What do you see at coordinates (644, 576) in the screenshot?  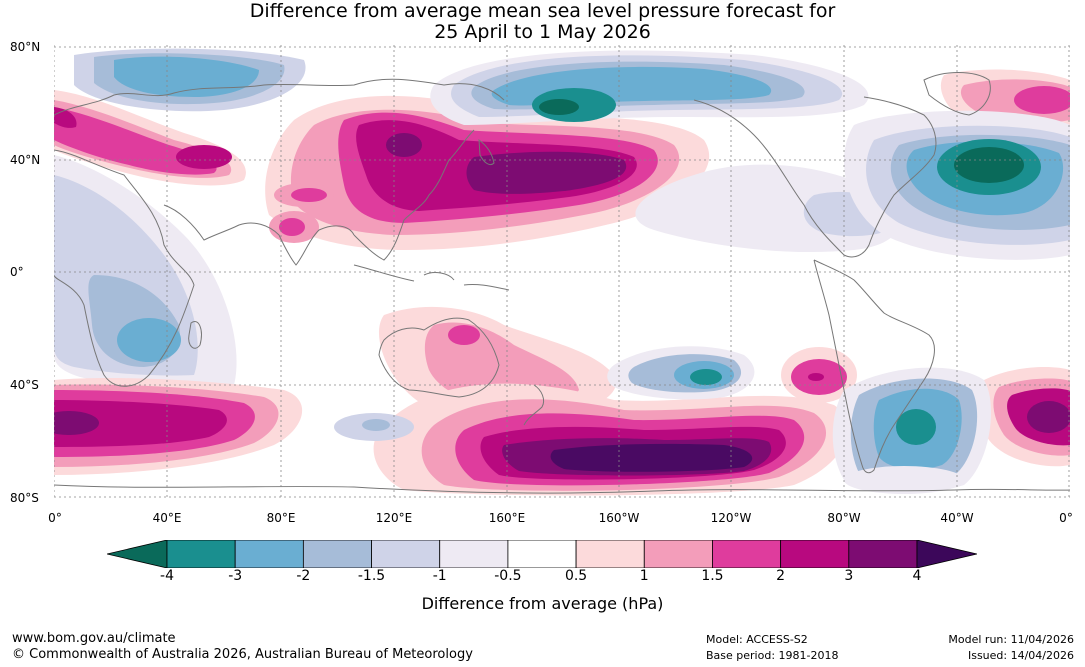 I see `colorbar-tick-label: 1` at bounding box center [644, 576].